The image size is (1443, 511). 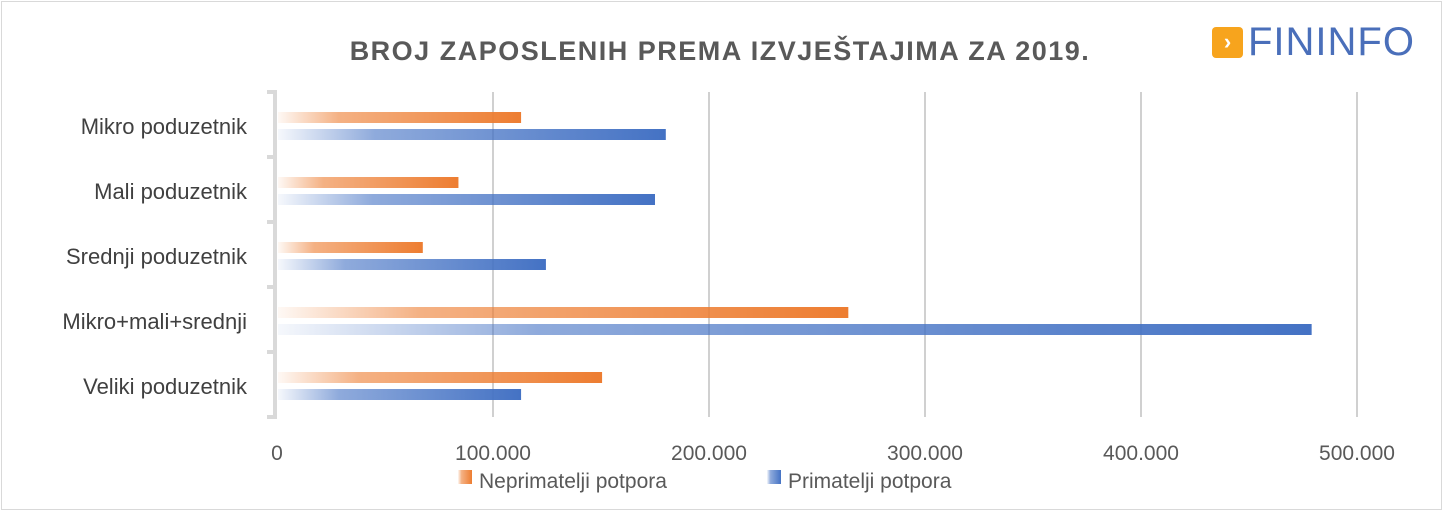 I want to click on y-category-label: Srednji poduzetnik, so click(x=157, y=256).